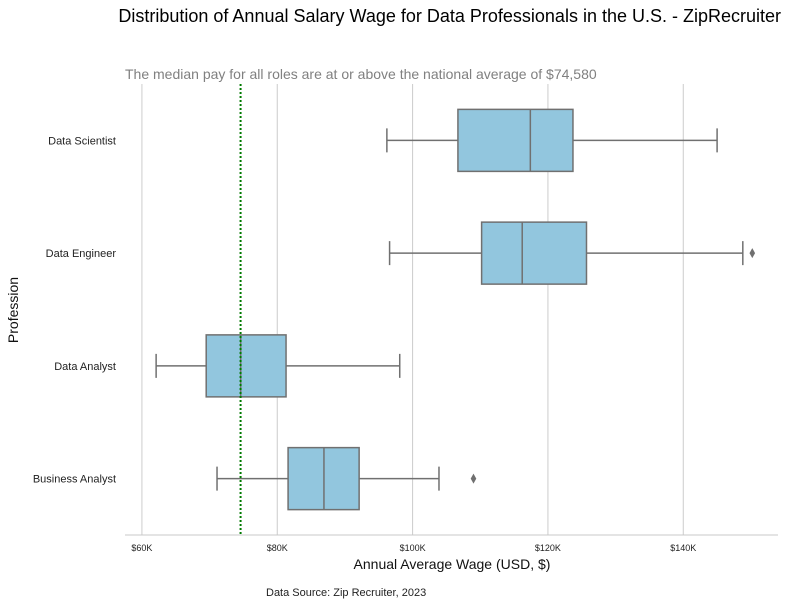  I want to click on box-data-scientist, so click(552, 140).